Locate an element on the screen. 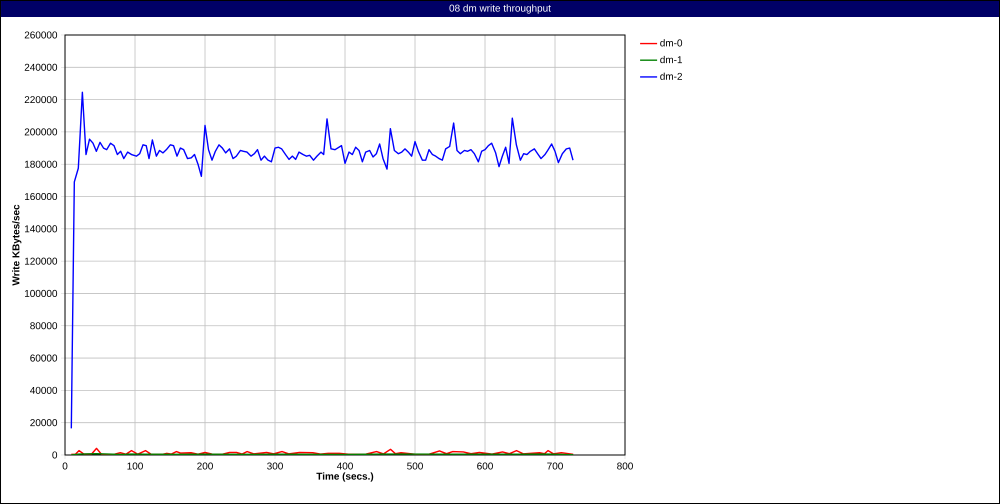 The height and width of the screenshot is (504, 1000). y-tick-label: 220000 is located at coordinates (41, 100).